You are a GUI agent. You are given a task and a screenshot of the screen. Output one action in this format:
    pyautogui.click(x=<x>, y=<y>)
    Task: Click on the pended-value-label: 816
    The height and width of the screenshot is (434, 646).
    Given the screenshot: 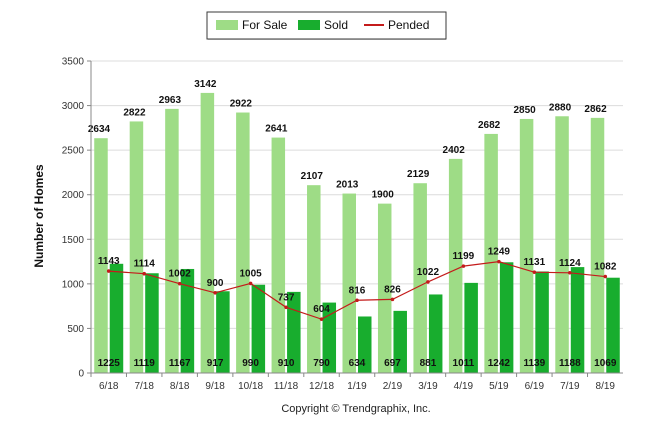 What is the action you would take?
    pyautogui.click(x=357, y=290)
    